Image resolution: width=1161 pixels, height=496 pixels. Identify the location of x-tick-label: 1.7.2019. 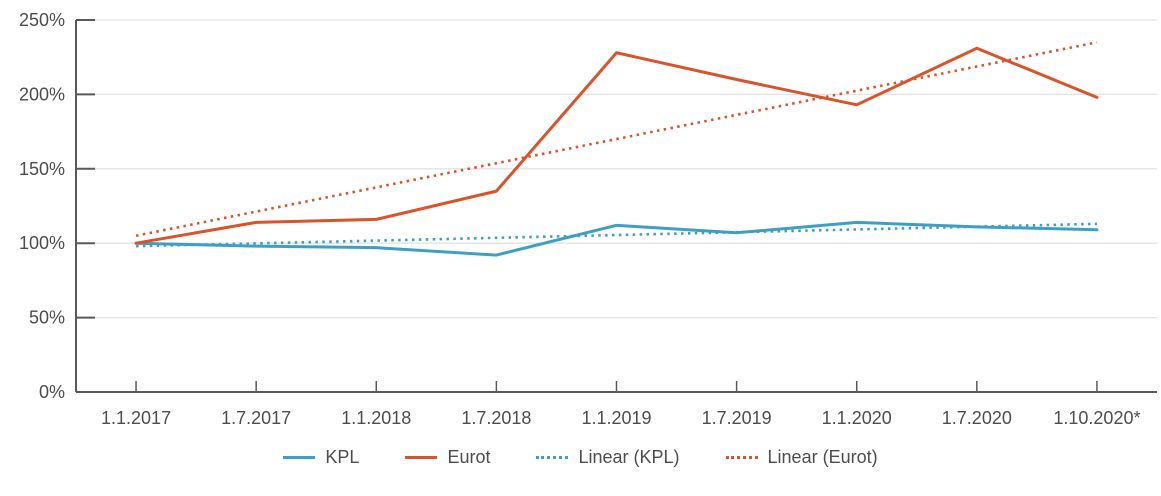
(737, 418).